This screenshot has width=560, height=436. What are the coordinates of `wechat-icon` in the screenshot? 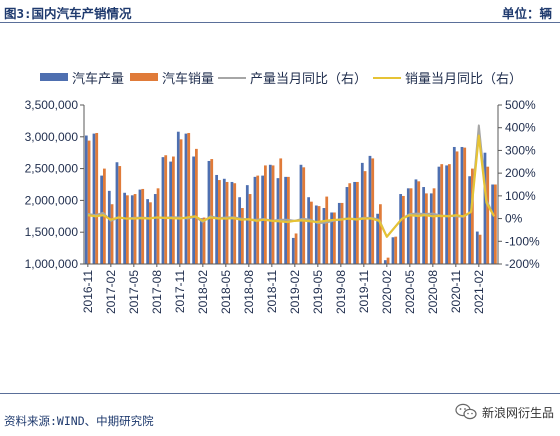 It's located at (466, 411).